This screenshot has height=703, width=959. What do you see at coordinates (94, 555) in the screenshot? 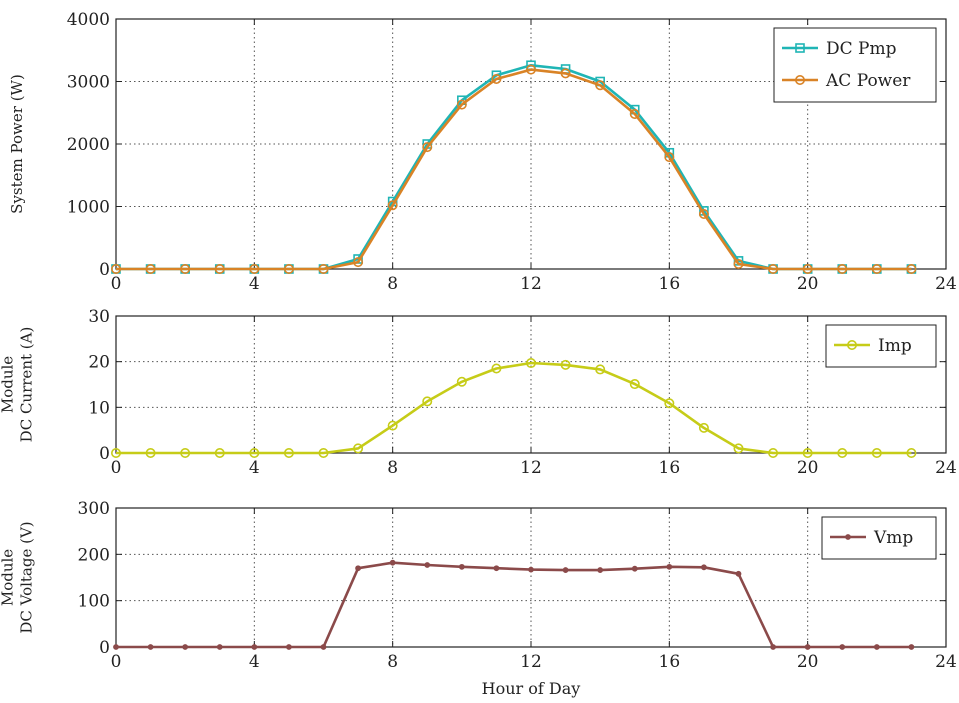
I see `y-tick-label: 200` at bounding box center [94, 555].